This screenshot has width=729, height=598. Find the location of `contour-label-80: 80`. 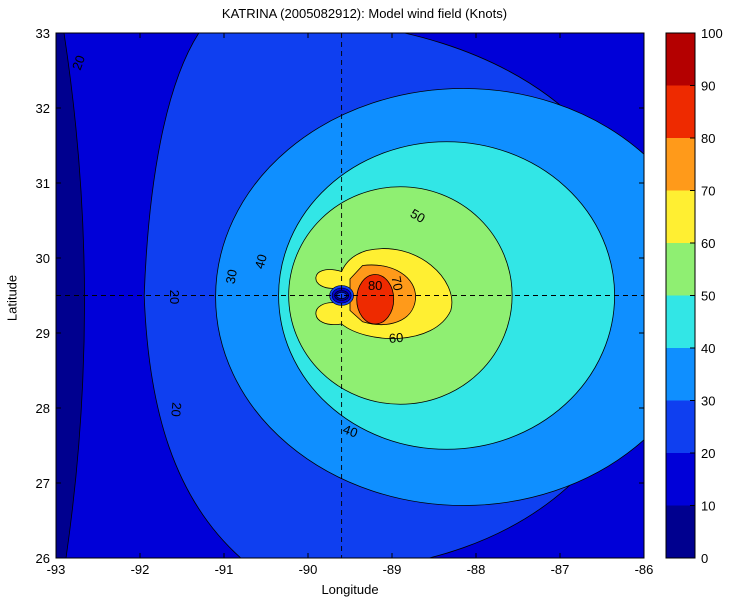

contour-label-80: 80 is located at coordinates (375, 285).